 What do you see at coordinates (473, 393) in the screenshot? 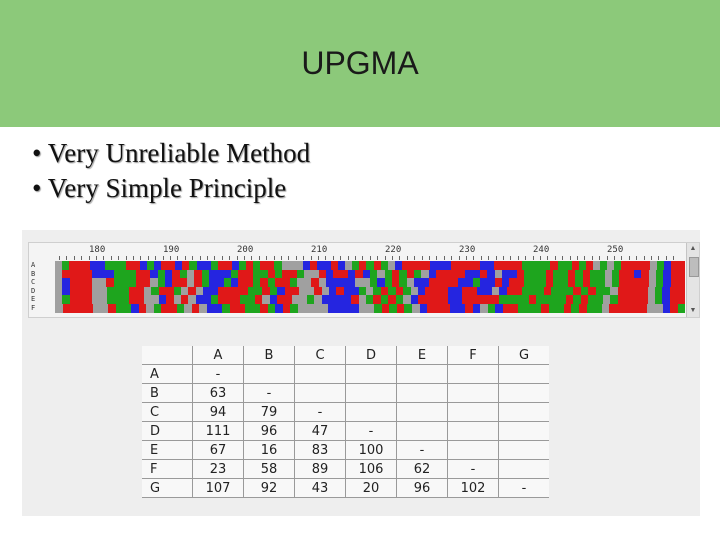
I see `table-cell` at bounding box center [473, 393].